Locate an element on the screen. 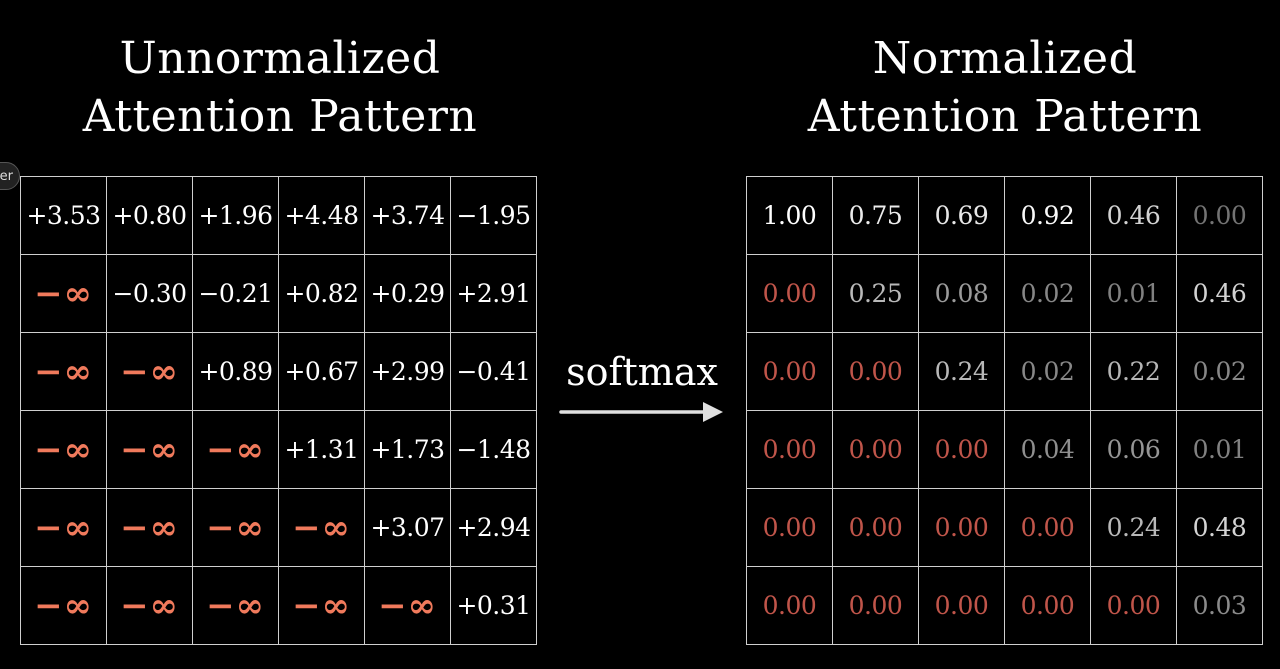 This screenshot has width=1280, height=669. score-cell: −0.41 is located at coordinates (494, 372).